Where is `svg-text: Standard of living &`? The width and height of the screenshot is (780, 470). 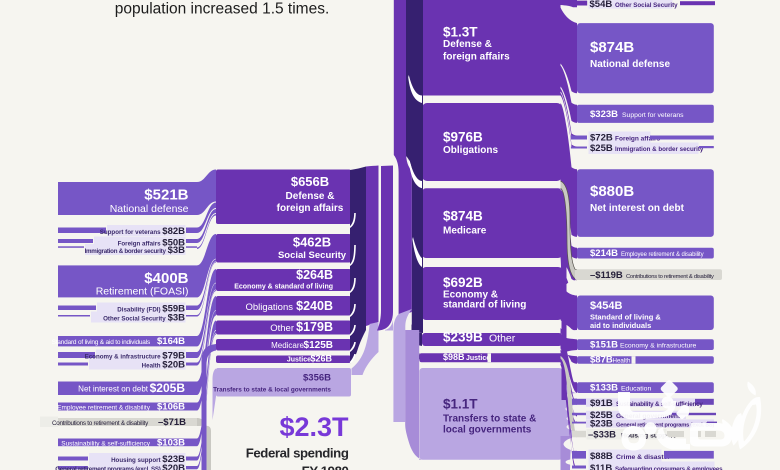 svg-text: Standard of living & is located at coordinates (625, 317).